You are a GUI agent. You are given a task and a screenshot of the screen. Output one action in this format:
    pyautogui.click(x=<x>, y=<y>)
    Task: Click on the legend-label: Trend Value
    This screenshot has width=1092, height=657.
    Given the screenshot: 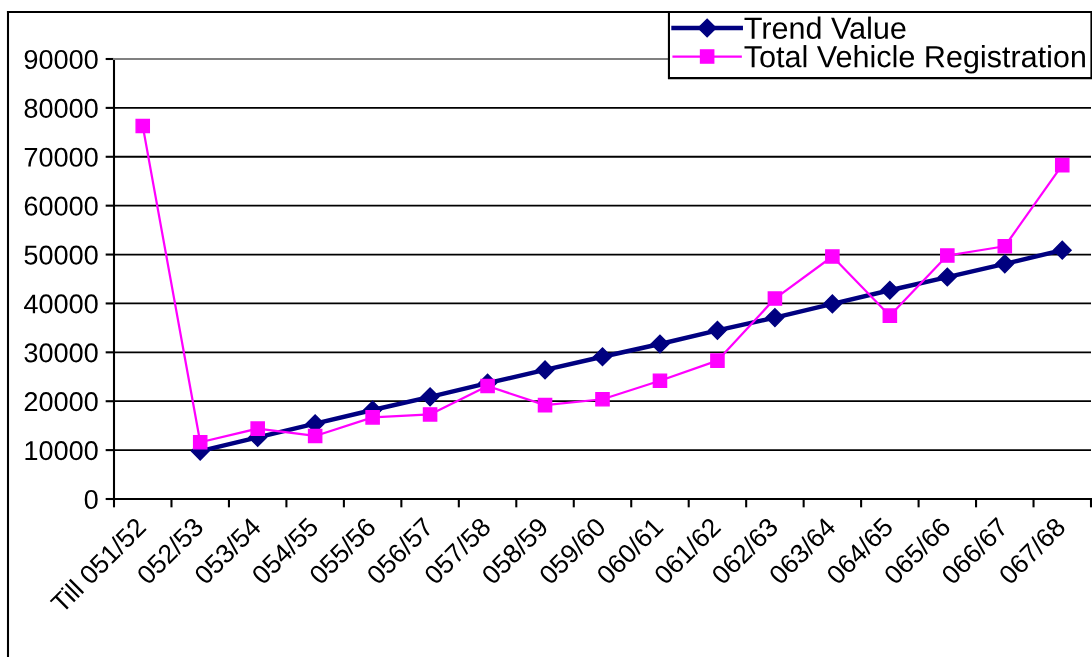 What is the action you would take?
    pyautogui.click(x=825, y=28)
    